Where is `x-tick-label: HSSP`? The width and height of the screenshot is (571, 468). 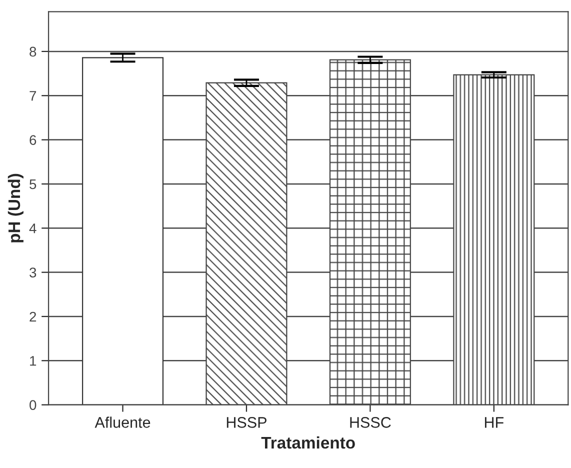 x-tick-label: HSSP is located at coordinates (246, 422).